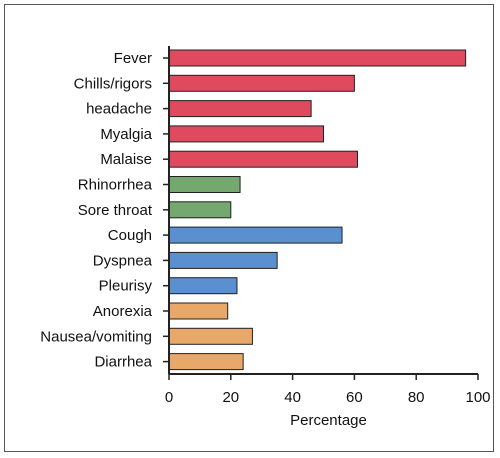 The image size is (500, 458). I want to click on bar-fever, so click(317, 58).